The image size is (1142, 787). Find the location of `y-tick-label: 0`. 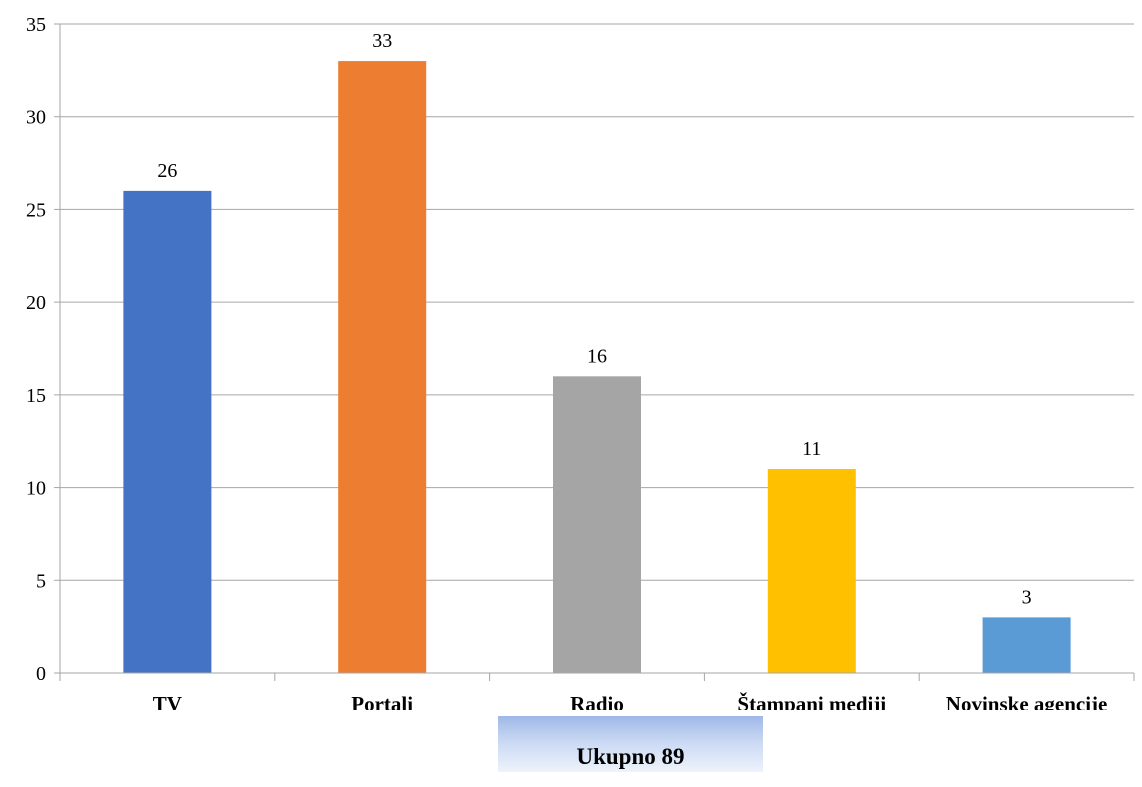

y-tick-label: 0 is located at coordinates (41, 674).